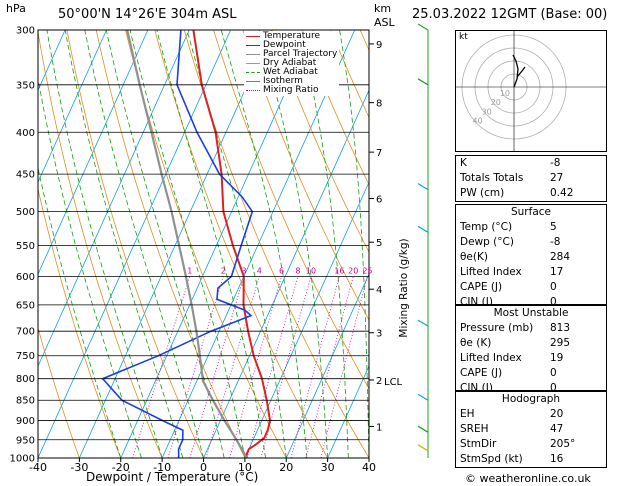 The image size is (629, 486). Describe the element at coordinates (531, 343) in the screenshot. I see `index-row: θe (K) 295` at that location.